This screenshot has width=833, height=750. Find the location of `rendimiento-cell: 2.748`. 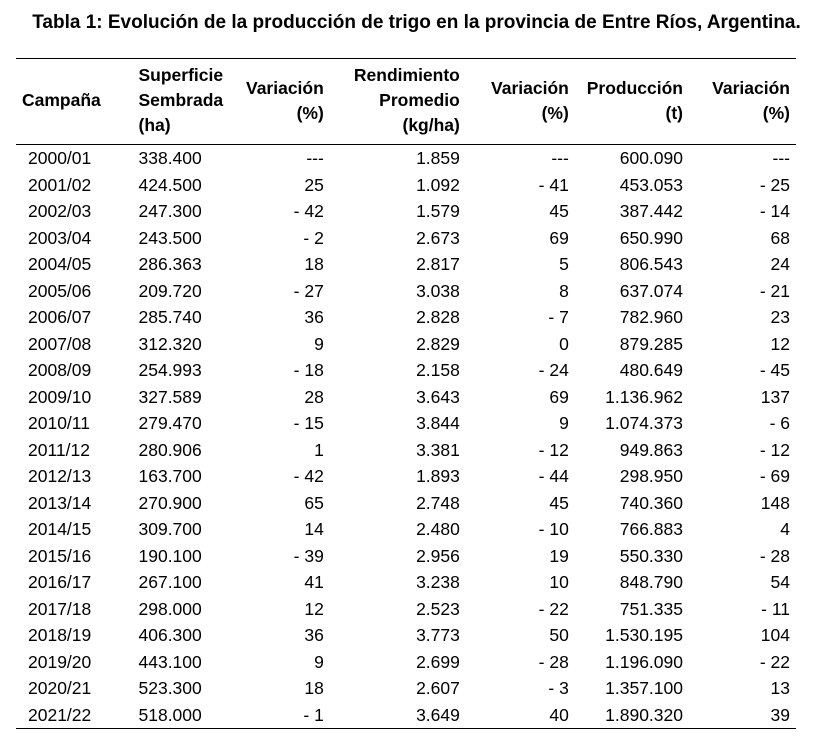

rendimiento-cell: 2.748 is located at coordinates (438, 502).